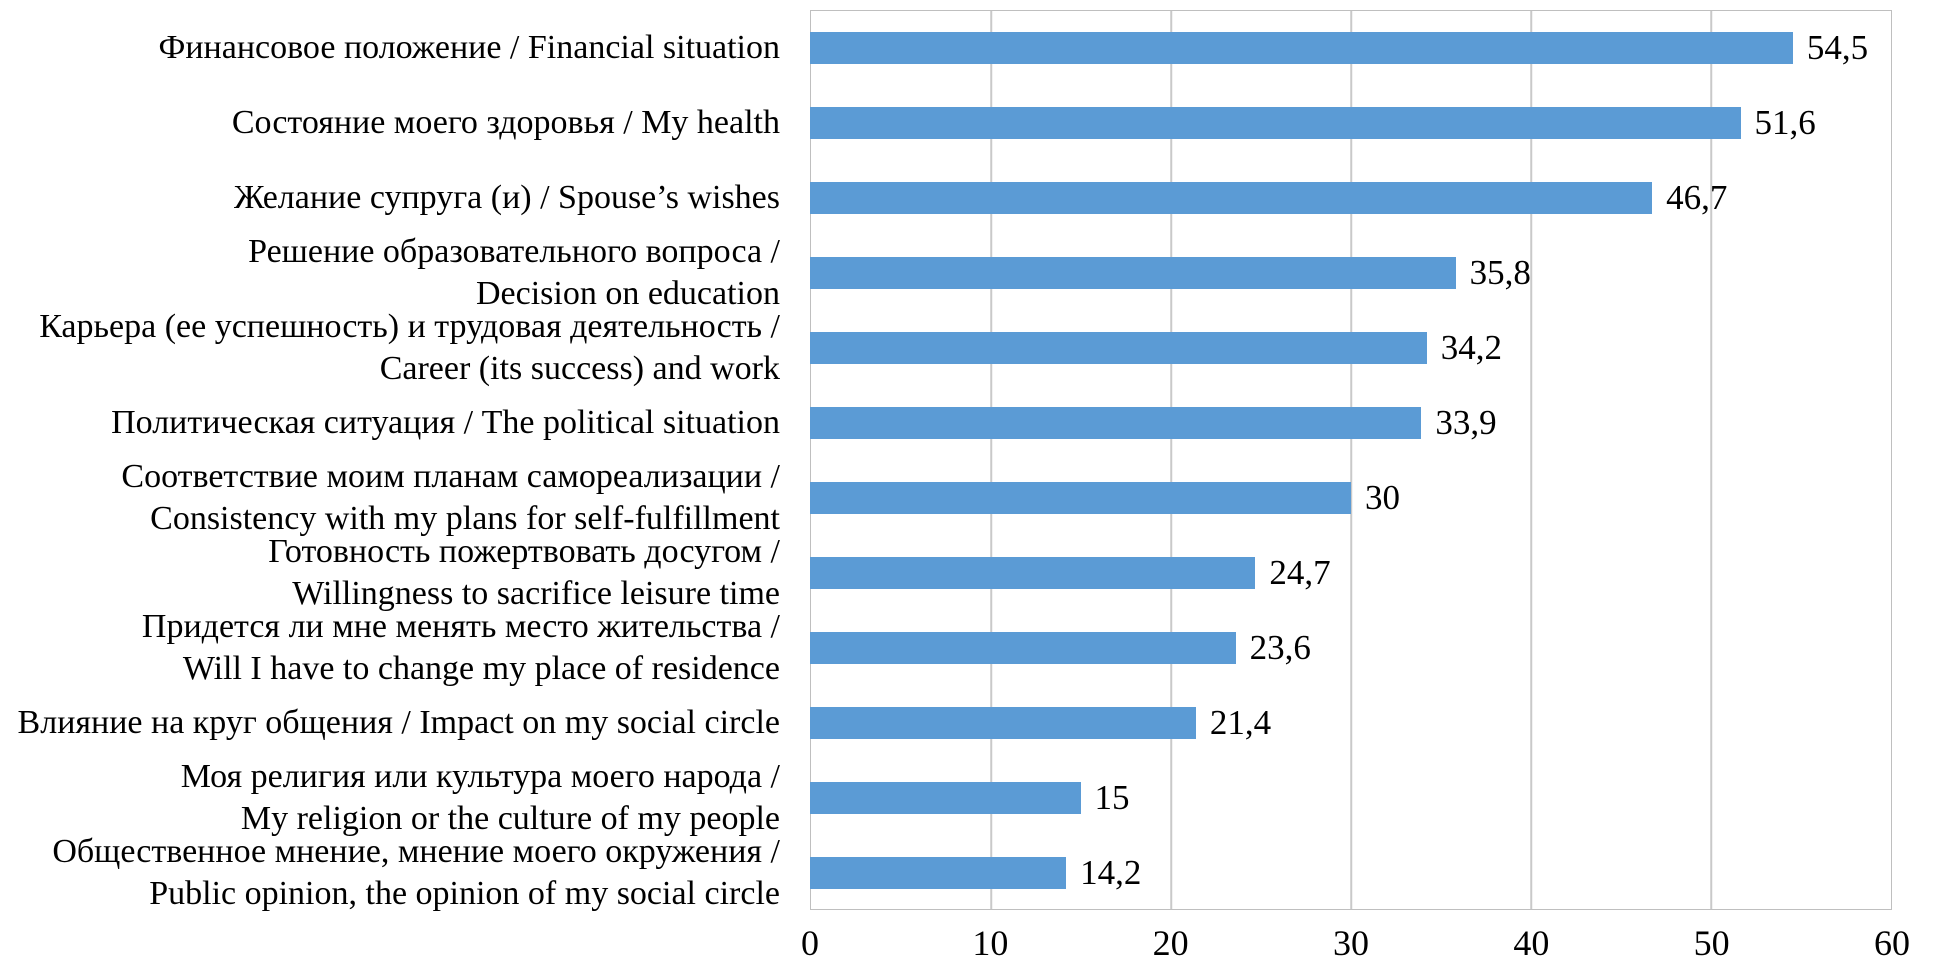 The height and width of the screenshot is (972, 1933). I want to click on value-label: 33,9, so click(1466, 422).